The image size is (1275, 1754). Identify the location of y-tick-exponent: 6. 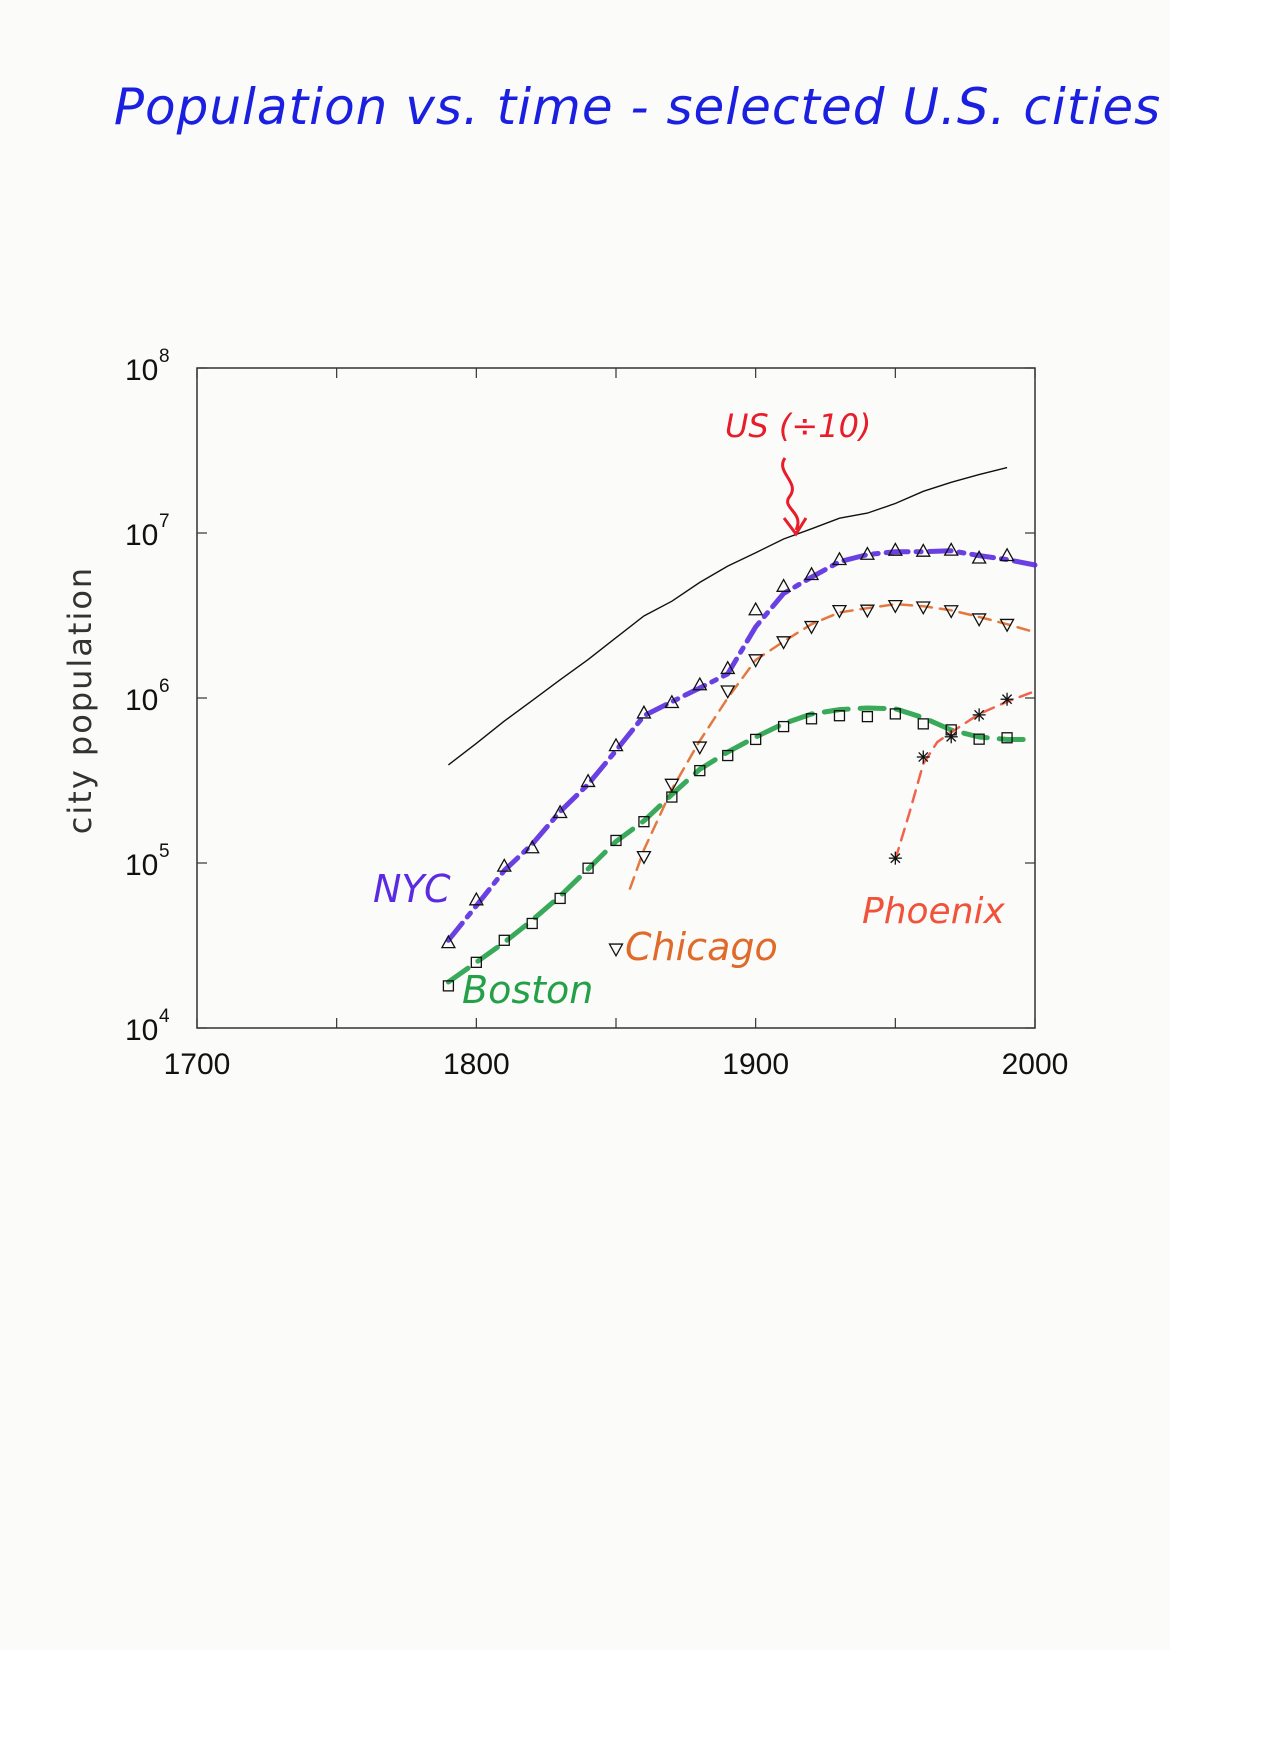
(164, 686).